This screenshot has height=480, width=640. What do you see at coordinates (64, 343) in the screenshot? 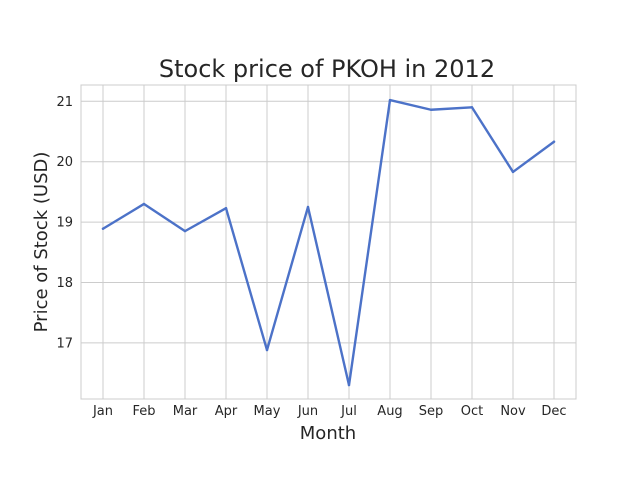
I see `y-tick-label: 17` at bounding box center [64, 343].